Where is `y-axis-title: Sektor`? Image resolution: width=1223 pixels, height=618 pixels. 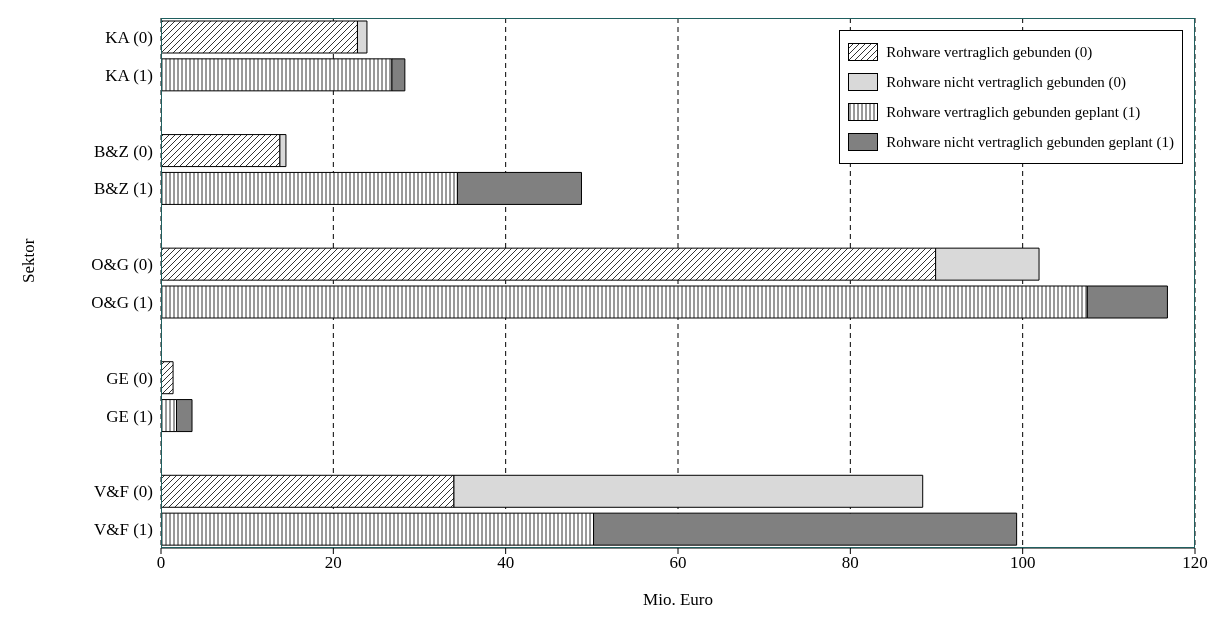 y-axis-title: Sektor is located at coordinates (29, 260).